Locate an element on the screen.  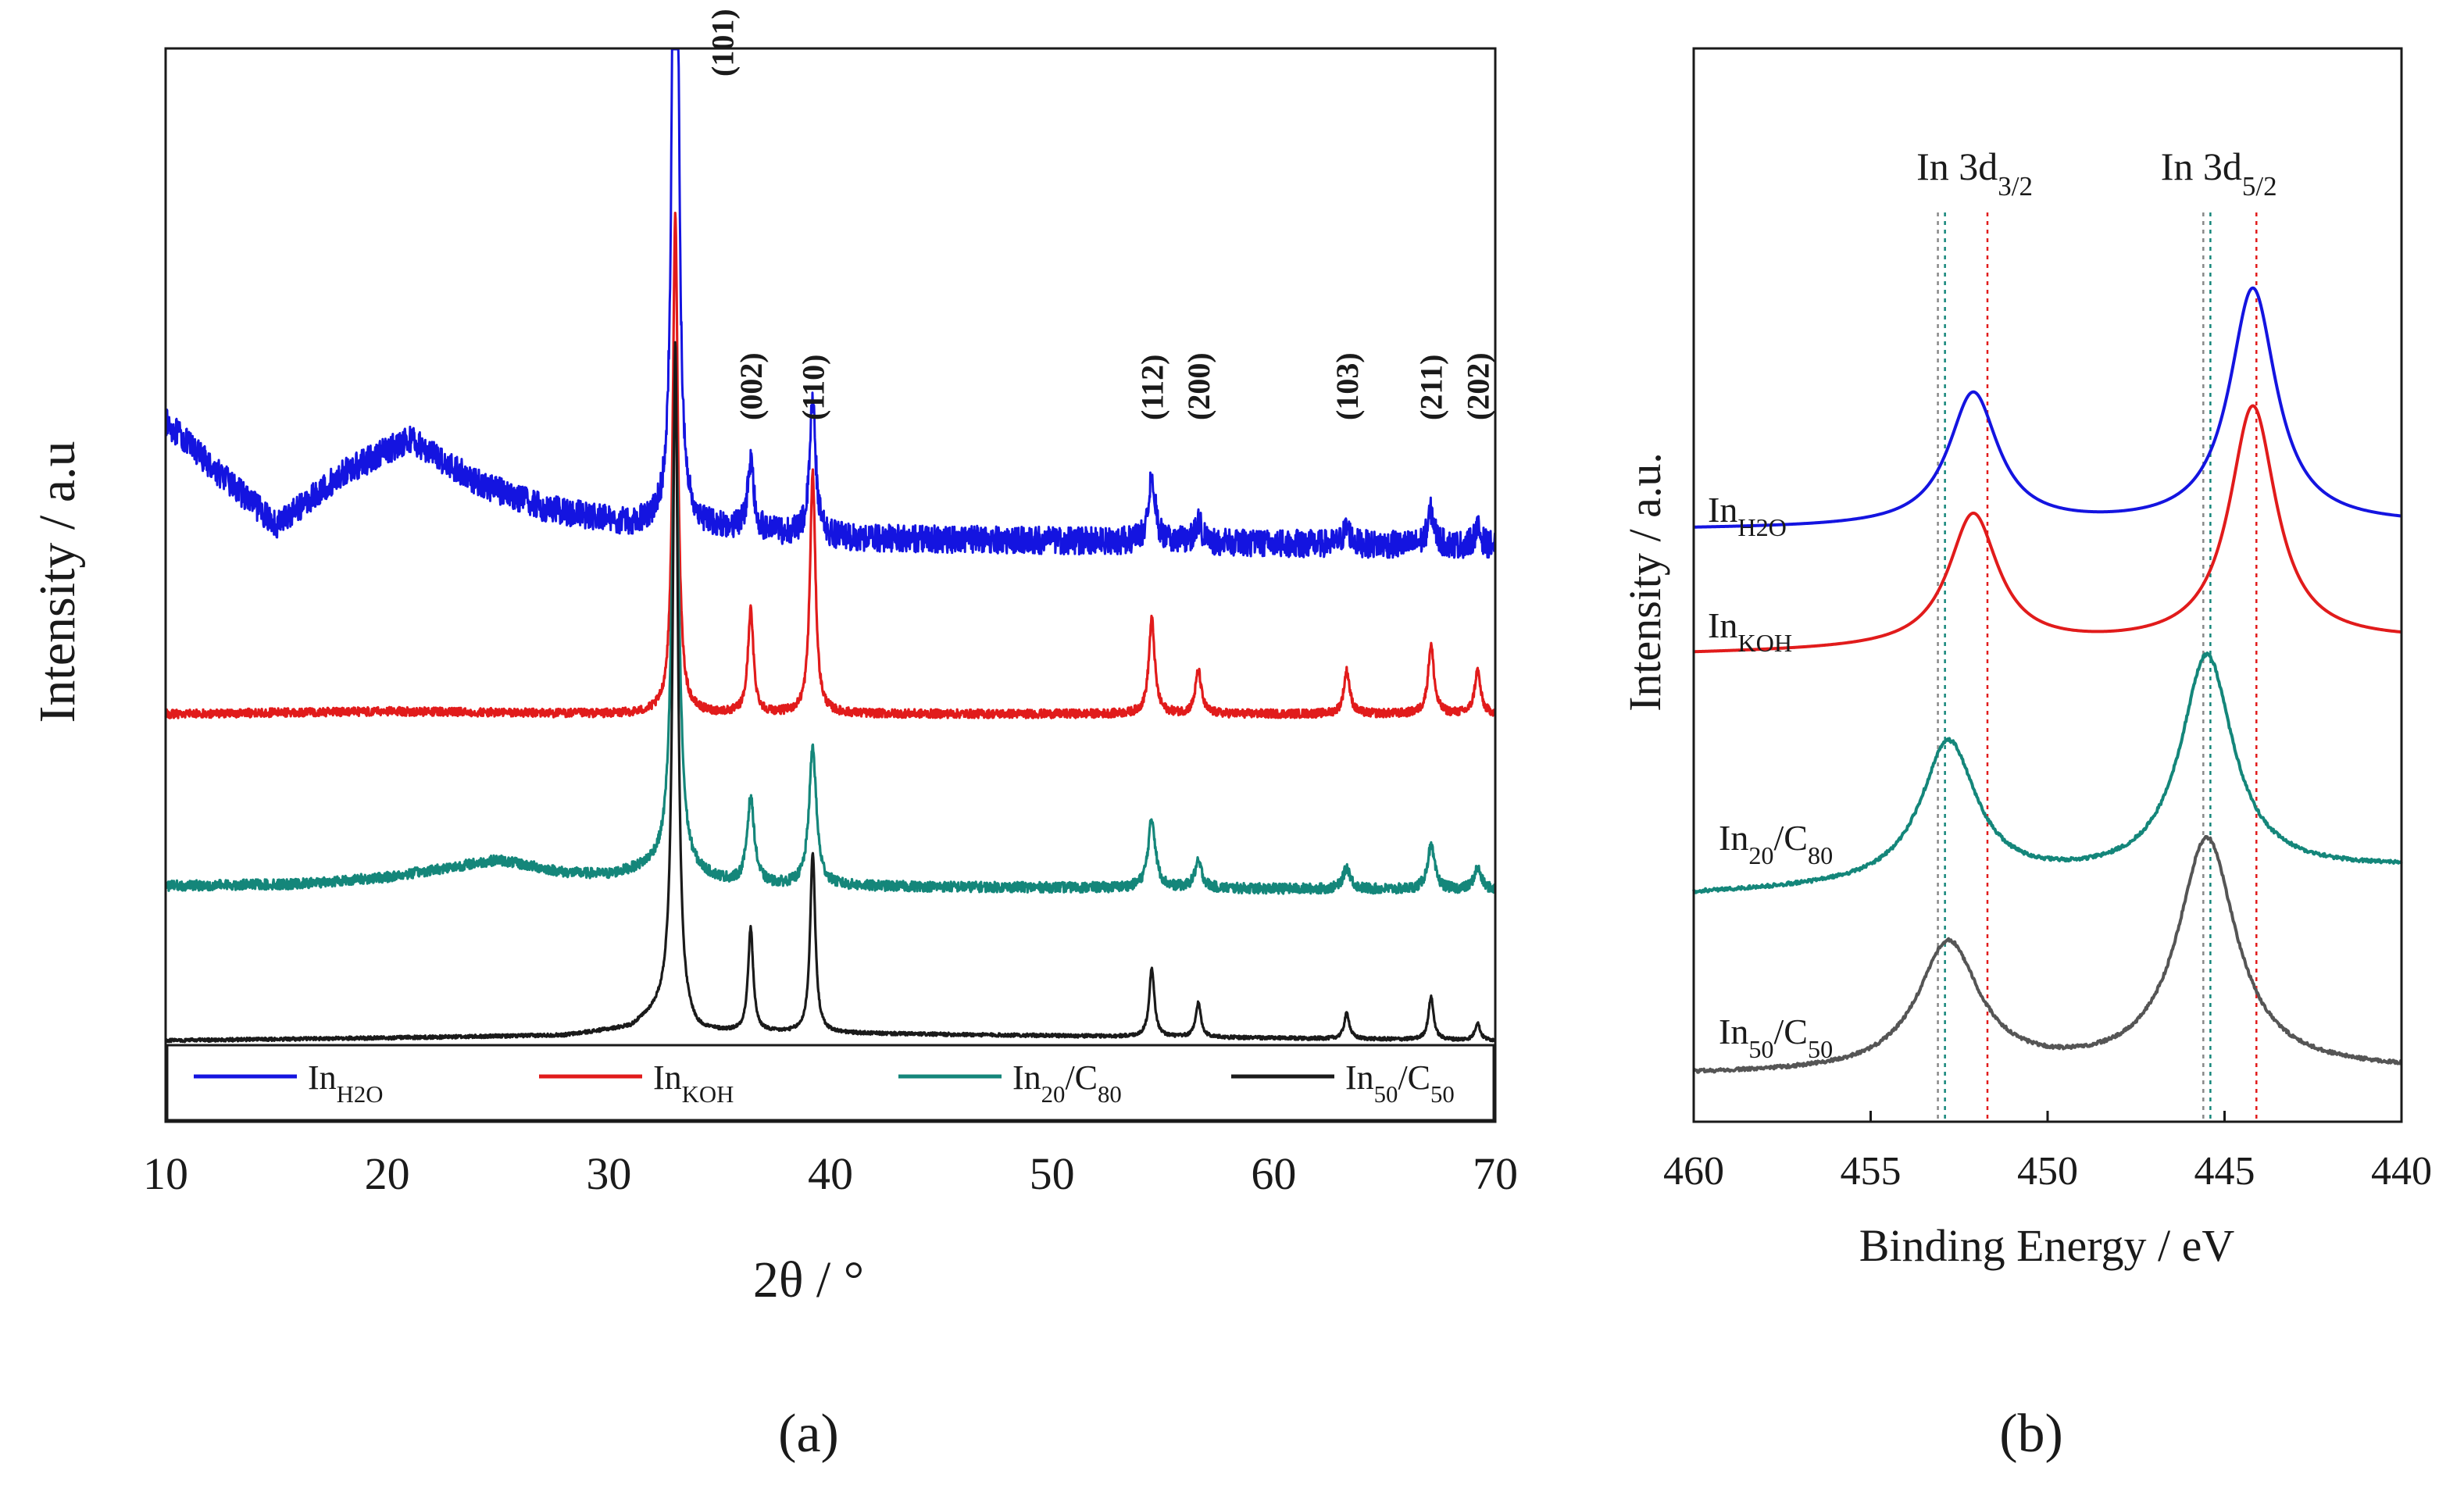
xrd-peak-label: (112) is located at coordinates (1152, 387).